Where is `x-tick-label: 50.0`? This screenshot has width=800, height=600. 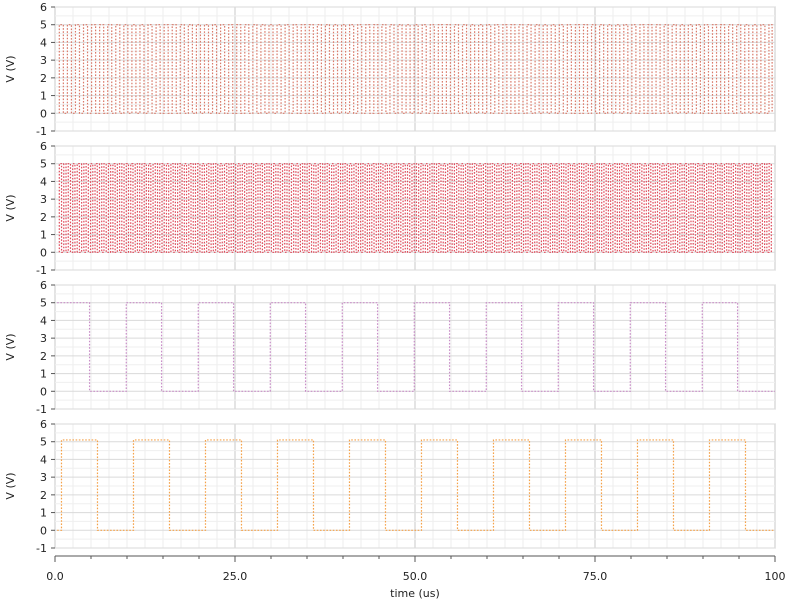
x-tick-label: 50.0 is located at coordinates (415, 576).